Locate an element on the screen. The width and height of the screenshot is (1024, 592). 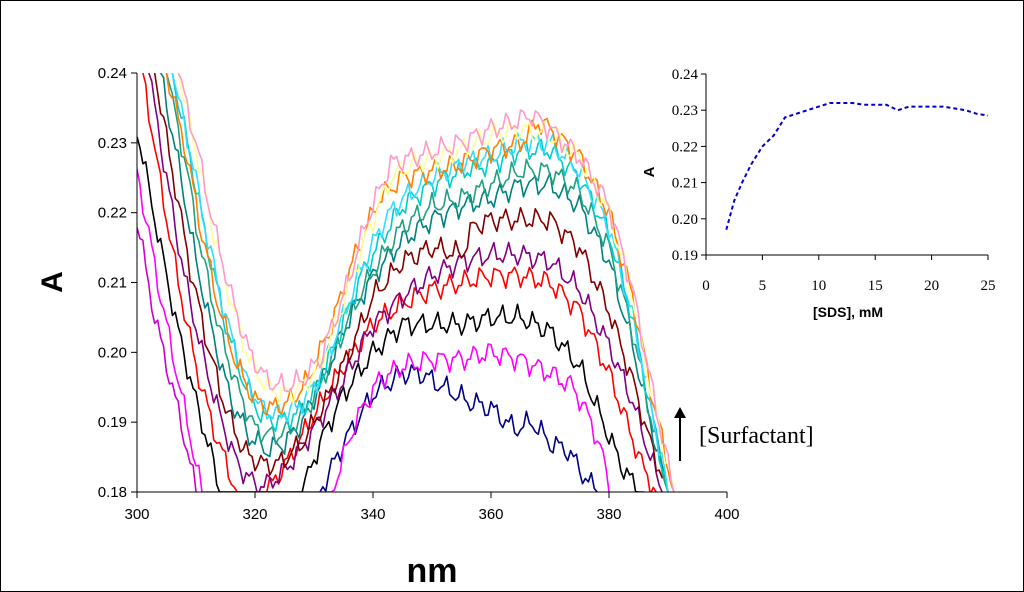
main-y-axis-label: A is located at coordinates (52, 282).